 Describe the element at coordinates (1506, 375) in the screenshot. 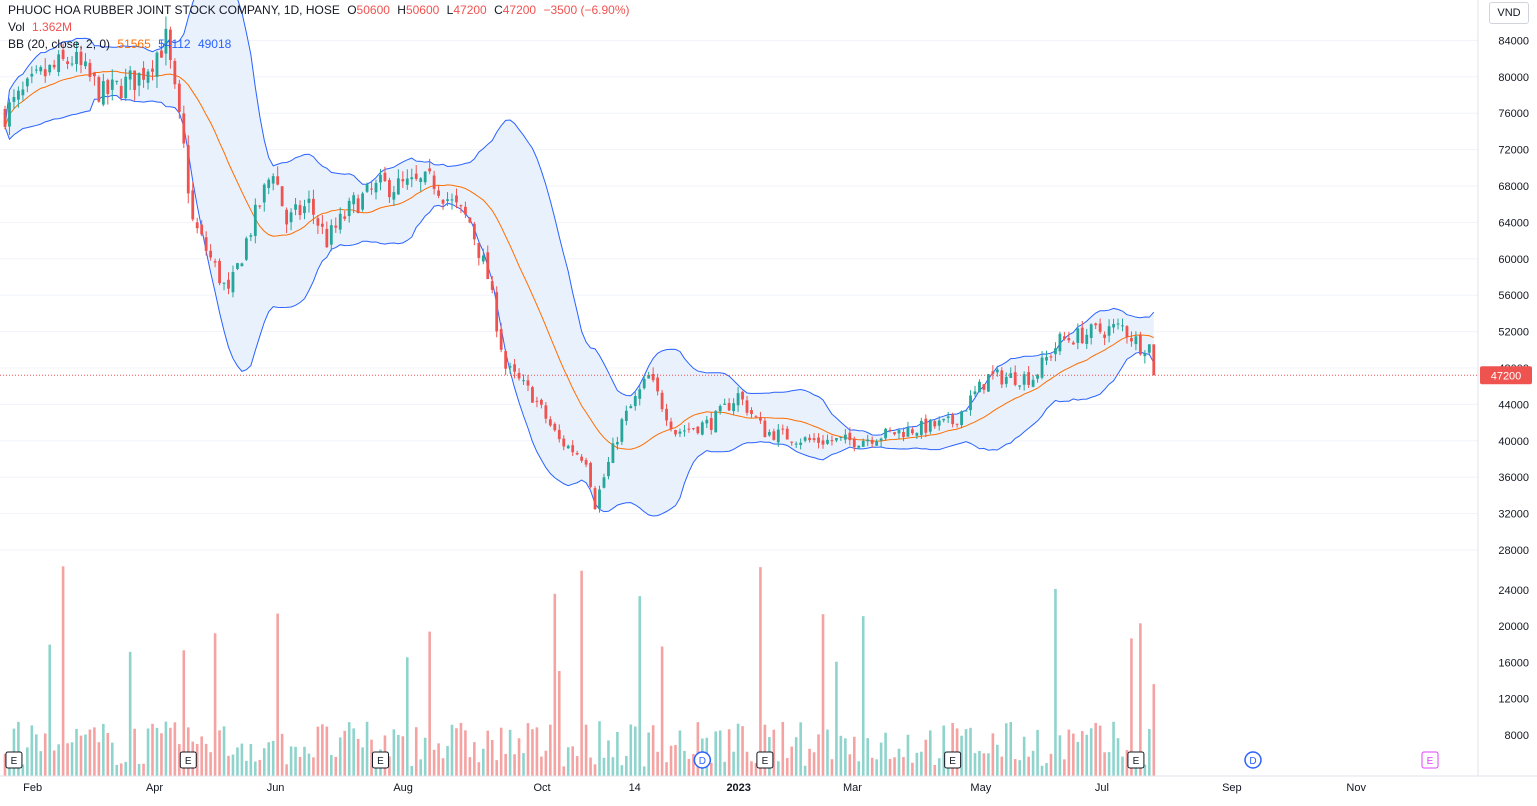

I see `last-price-badge` at that location.